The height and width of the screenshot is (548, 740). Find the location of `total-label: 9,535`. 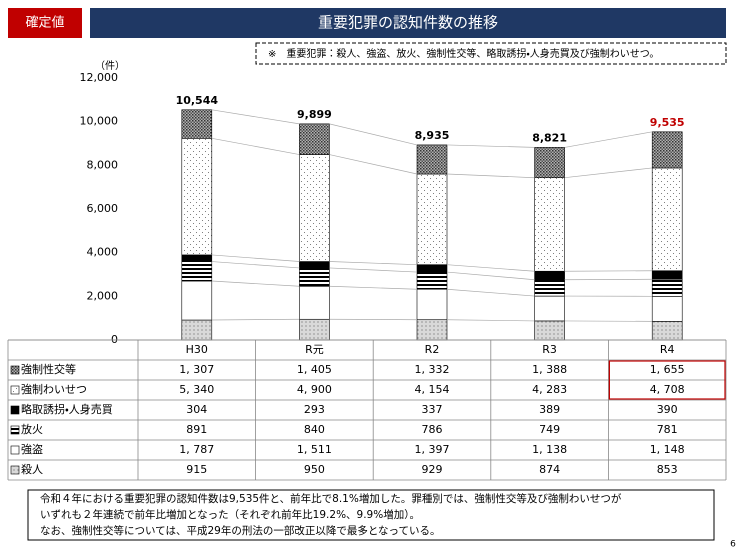

total-label: 9,535 is located at coordinates (667, 122).